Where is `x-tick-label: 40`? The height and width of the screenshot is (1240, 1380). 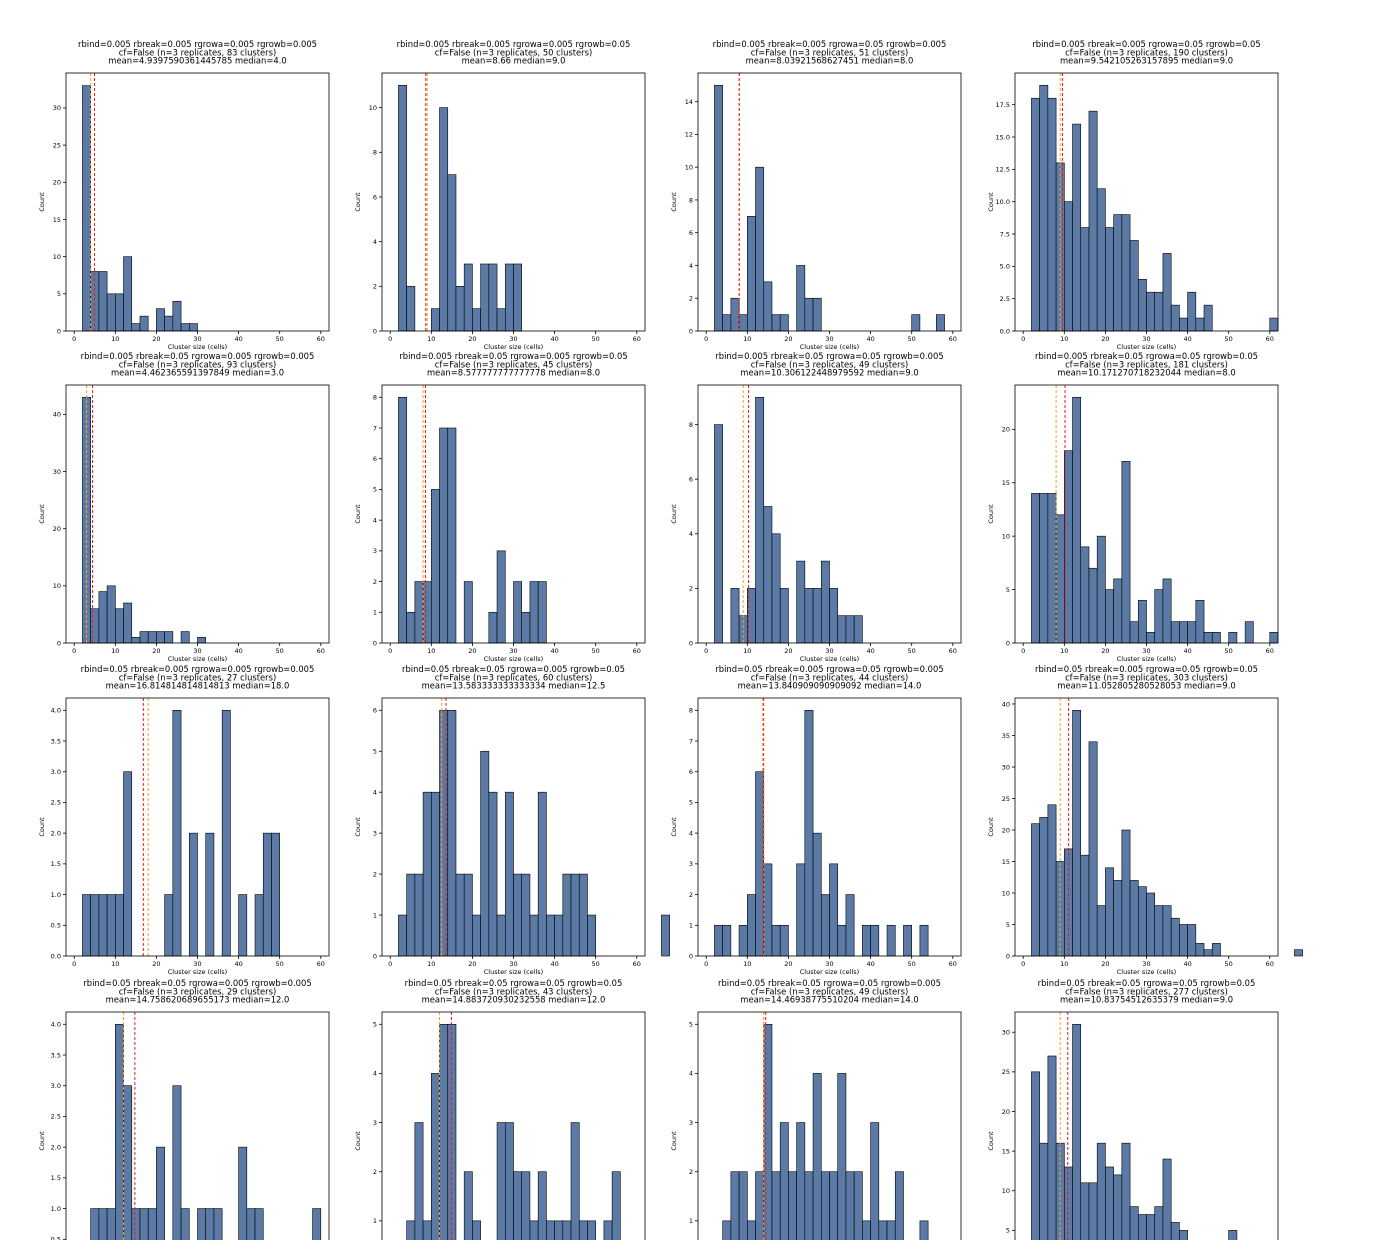 x-tick-label: 40 is located at coordinates (1187, 651).